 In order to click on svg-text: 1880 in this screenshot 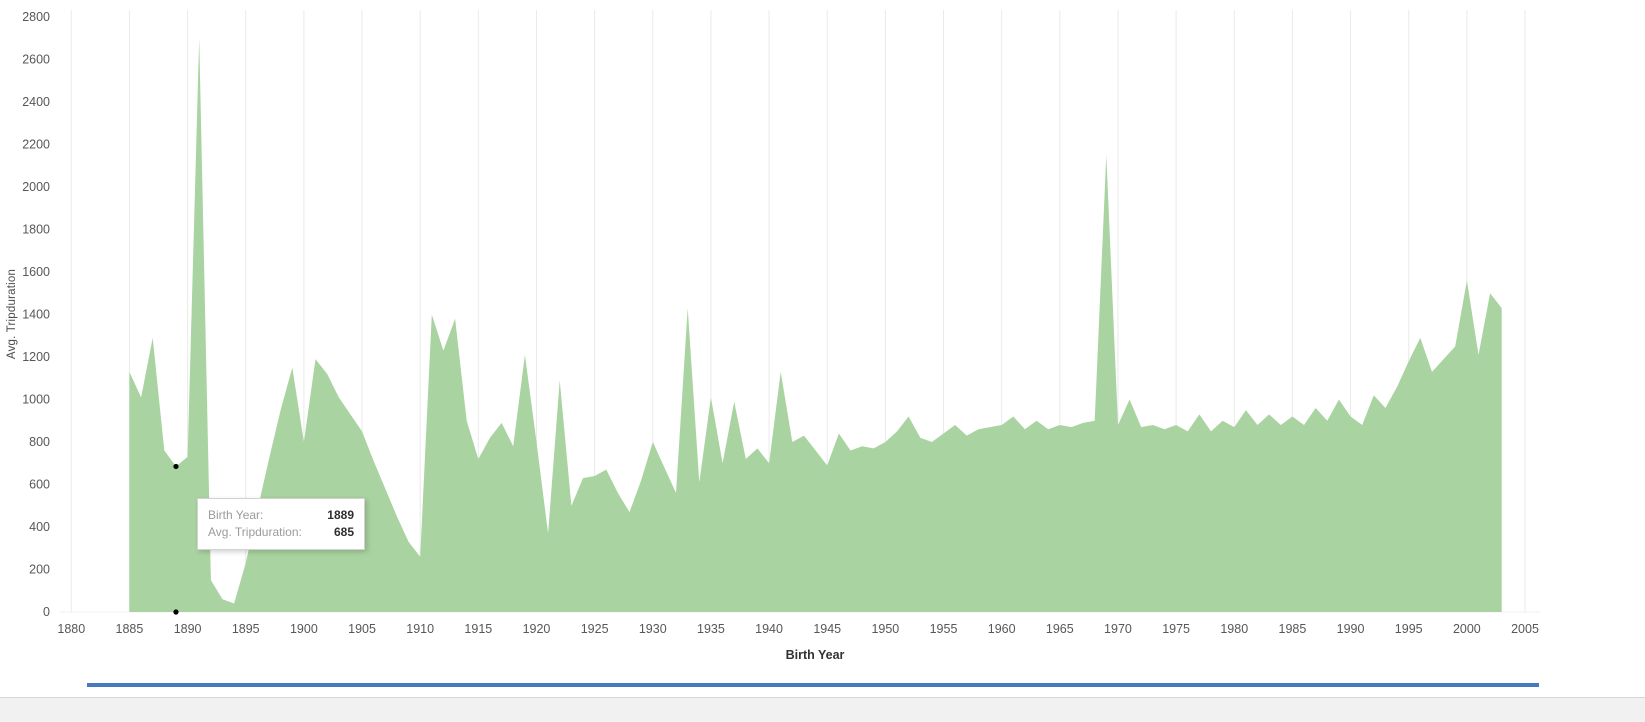, I will do `click(71, 629)`.